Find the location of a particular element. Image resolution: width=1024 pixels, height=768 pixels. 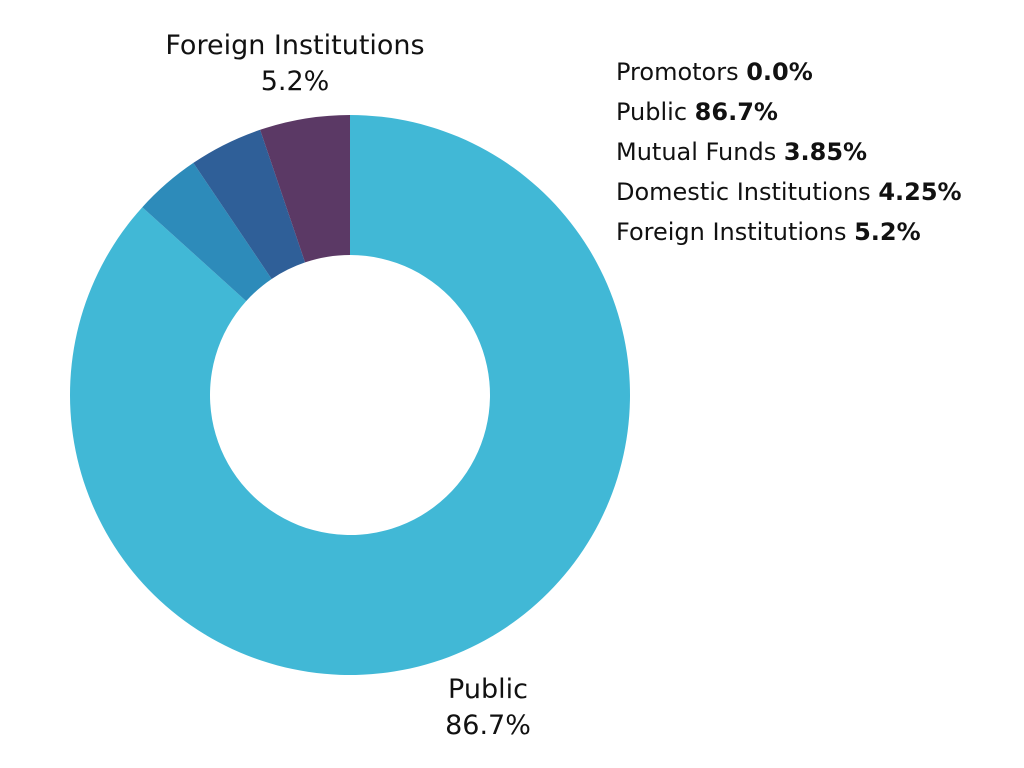

legend-value: 3.85% is located at coordinates (825, 152).